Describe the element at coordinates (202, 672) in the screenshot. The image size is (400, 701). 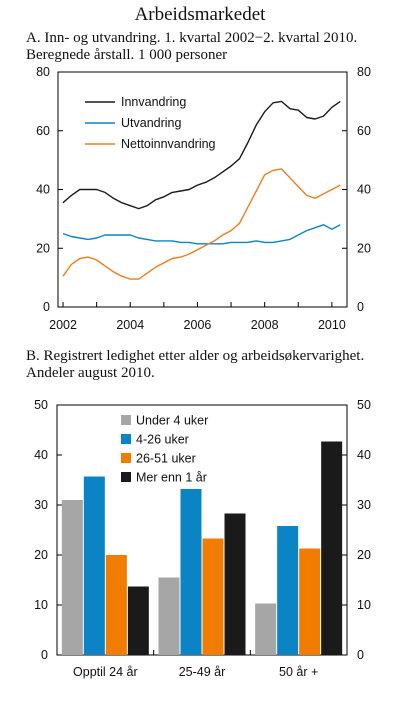
I see `x-category-label: 25-49 år` at that location.